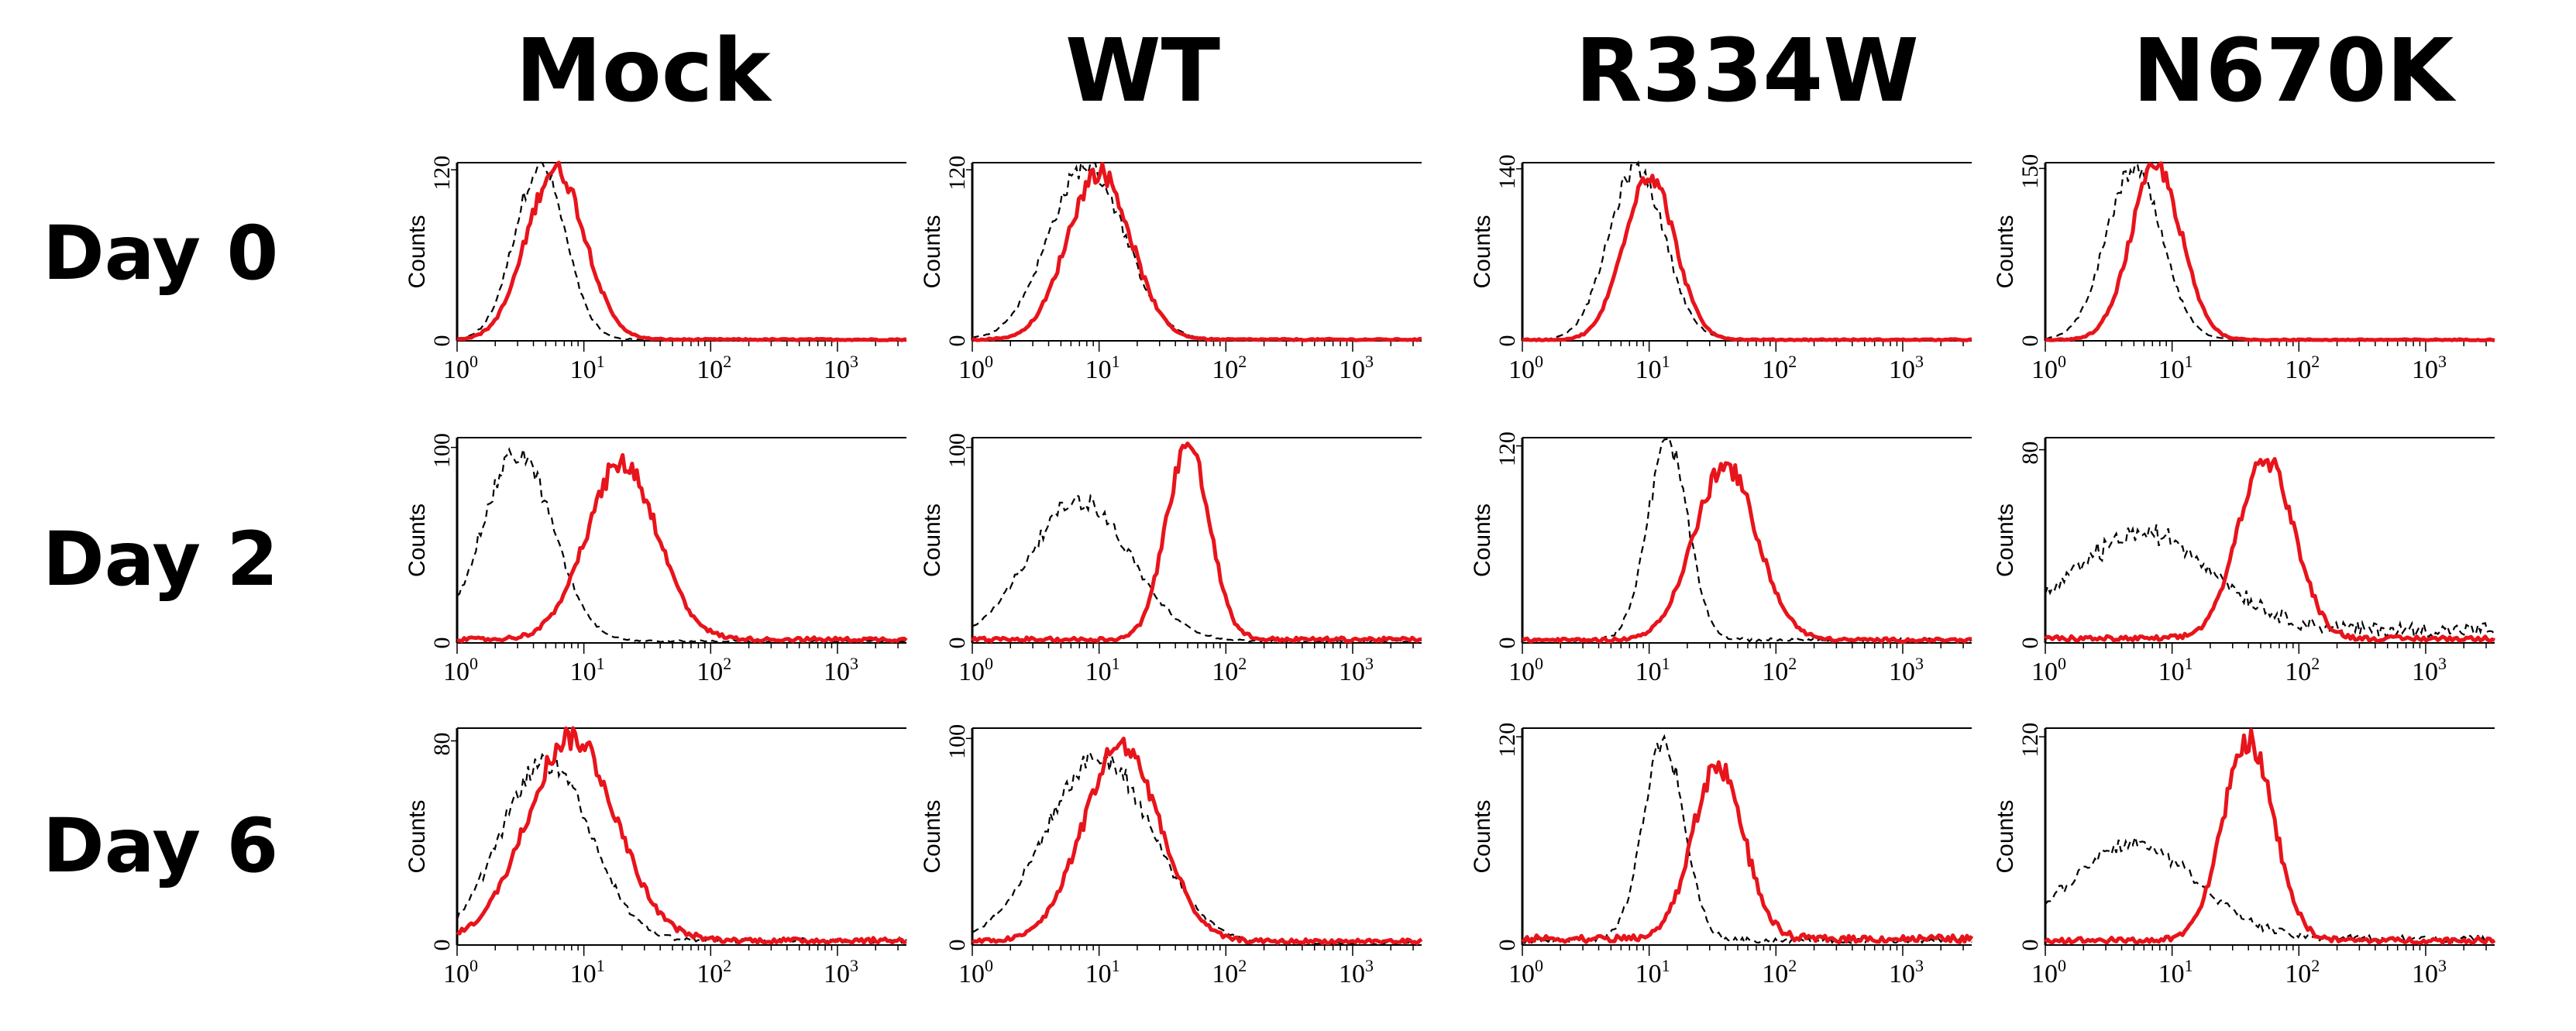 This screenshot has width=2576, height=1031. Describe the element at coordinates (160, 559) in the screenshot. I see `row-title-day-2: Day 2` at that location.